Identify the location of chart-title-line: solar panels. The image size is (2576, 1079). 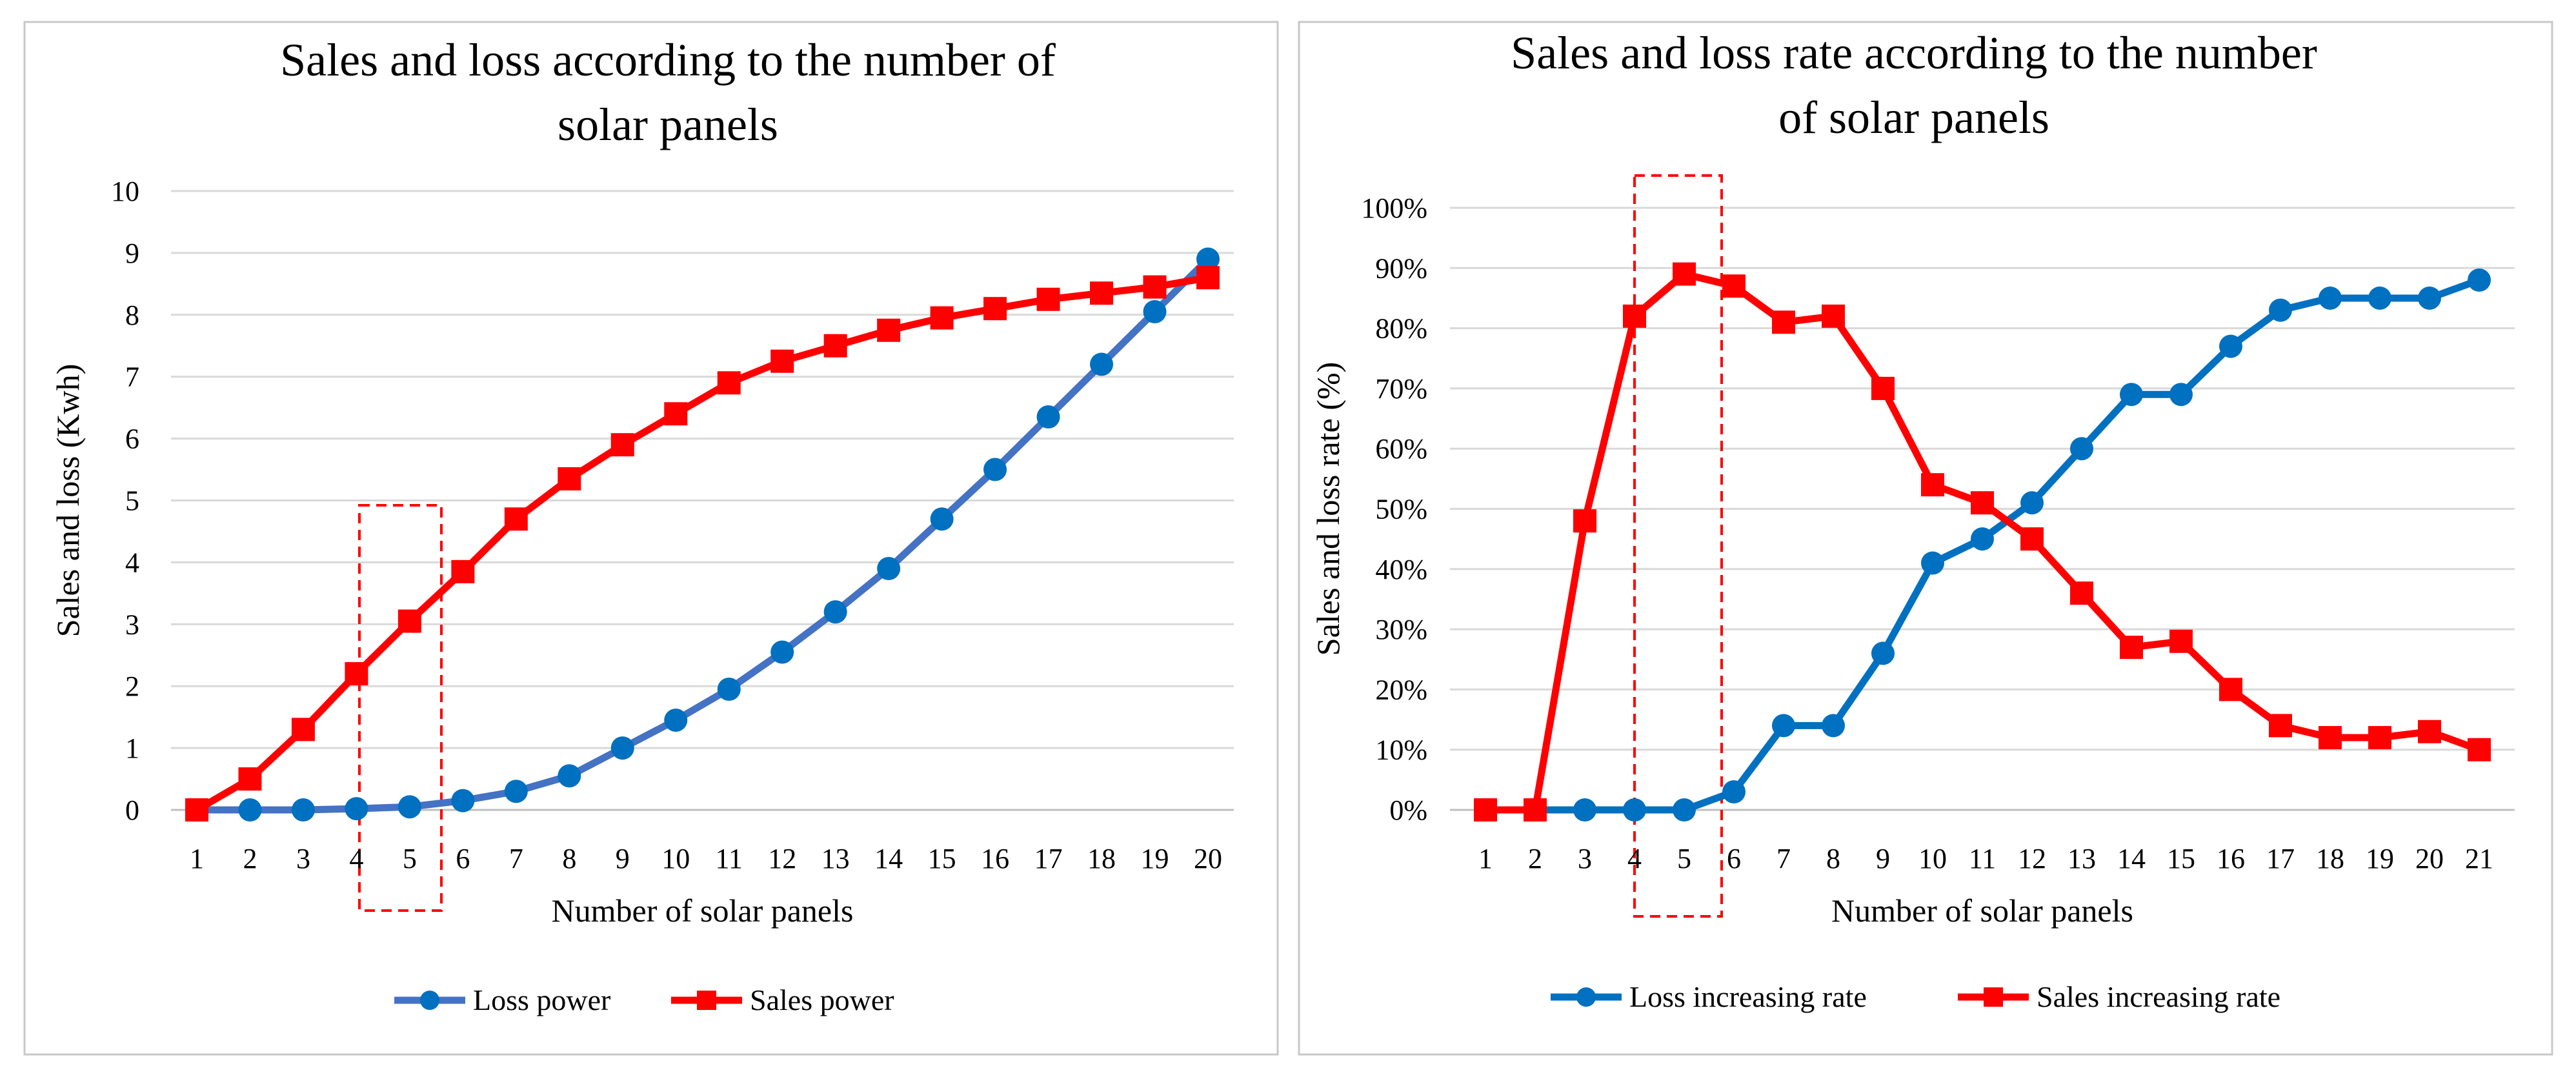
(668, 125).